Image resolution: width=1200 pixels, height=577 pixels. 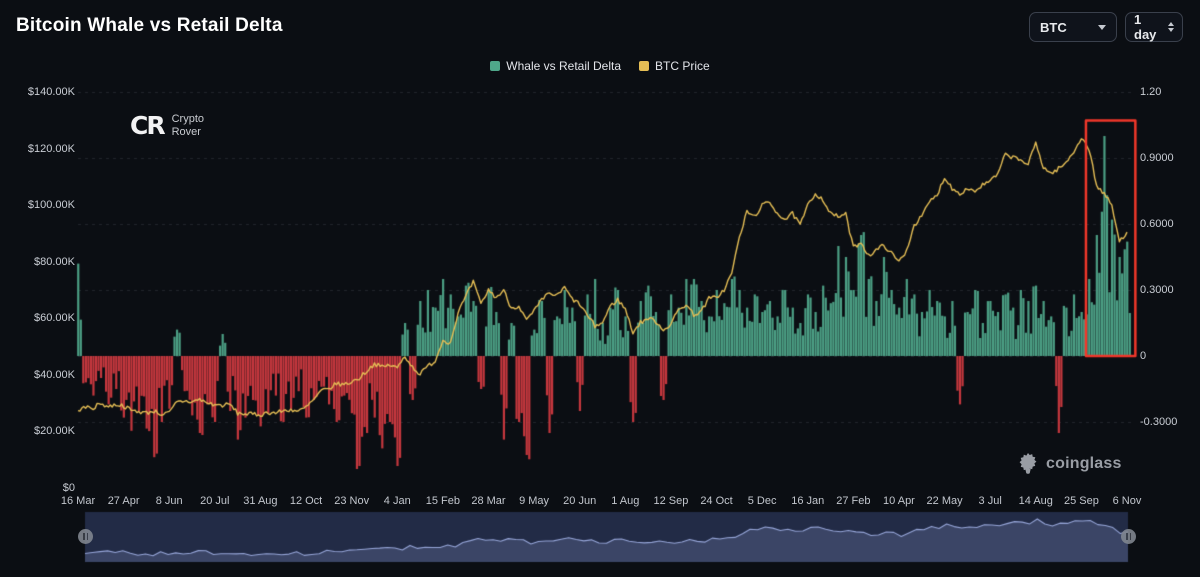 What do you see at coordinates (1053, 27) in the screenshot?
I see `symbol-select-value: BTC` at bounding box center [1053, 27].